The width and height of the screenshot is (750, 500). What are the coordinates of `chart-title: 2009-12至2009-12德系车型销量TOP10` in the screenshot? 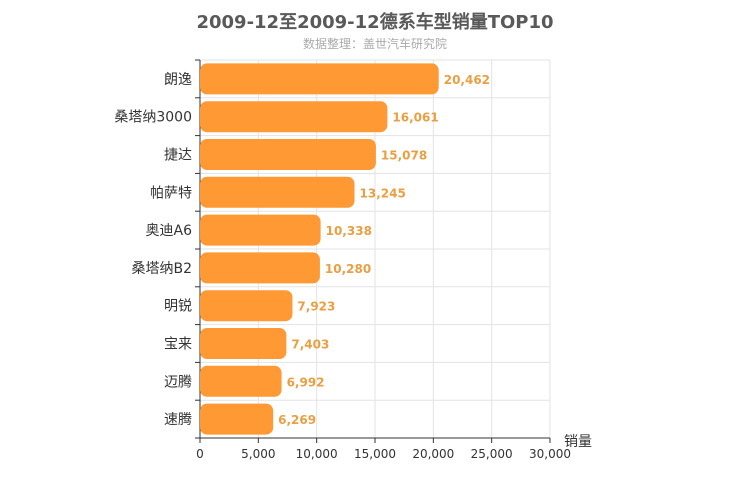 It's located at (375, 22).